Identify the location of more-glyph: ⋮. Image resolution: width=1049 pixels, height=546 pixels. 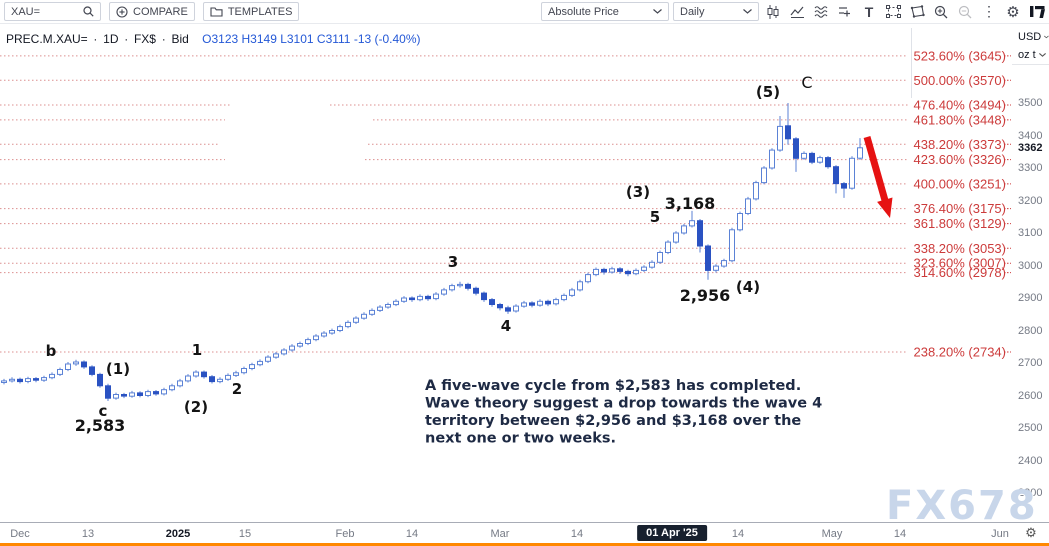
(989, 11).